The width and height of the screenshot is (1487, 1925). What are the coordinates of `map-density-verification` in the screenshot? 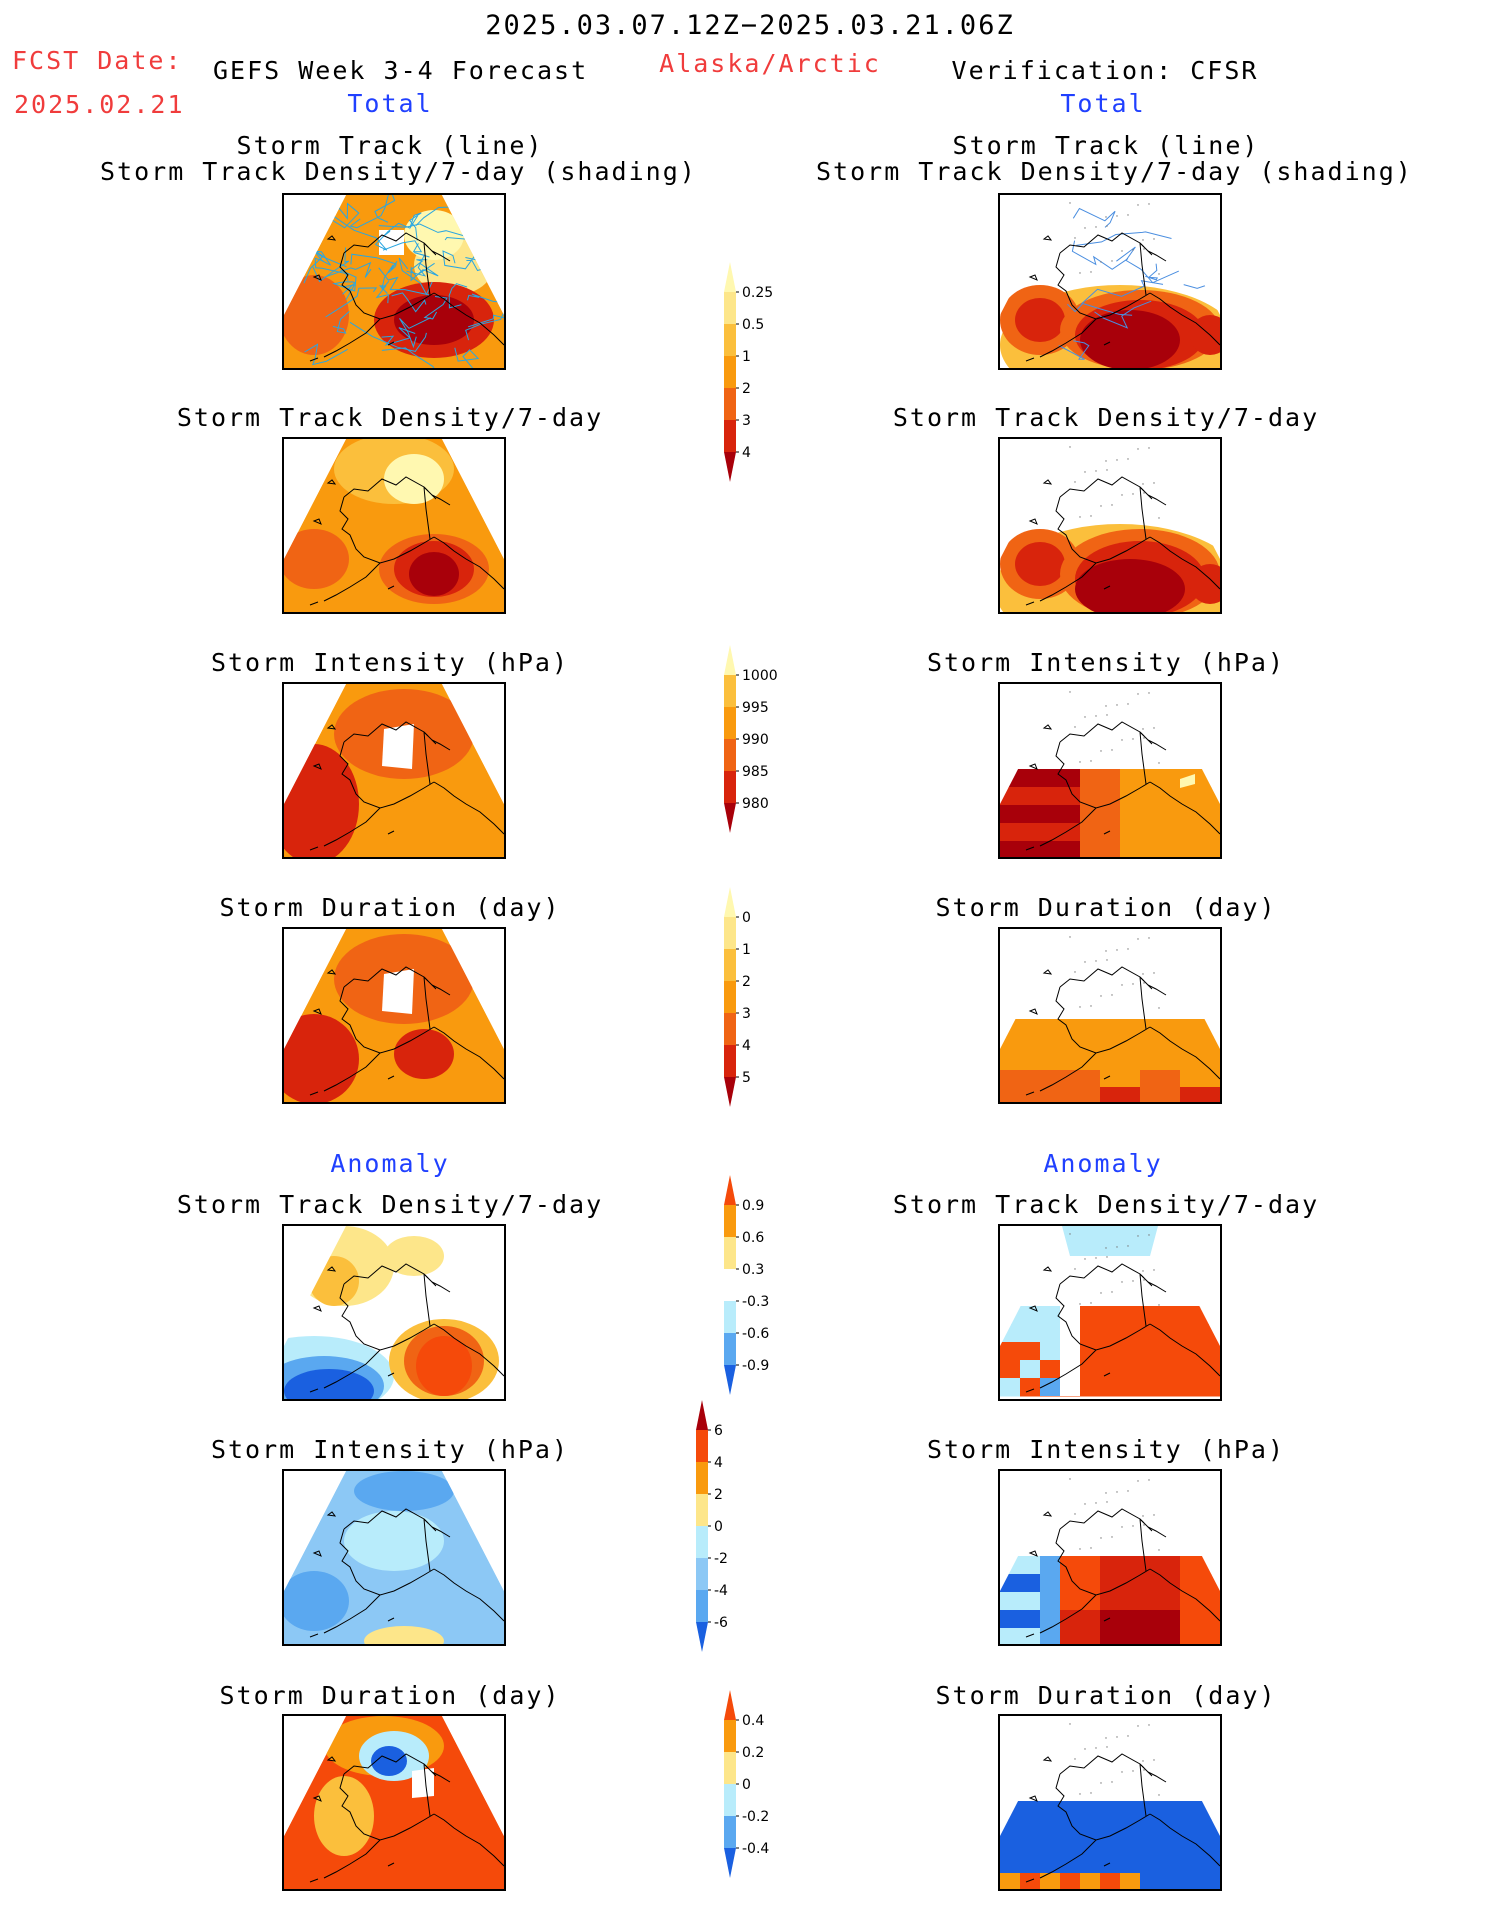 It's located at (1110, 525).